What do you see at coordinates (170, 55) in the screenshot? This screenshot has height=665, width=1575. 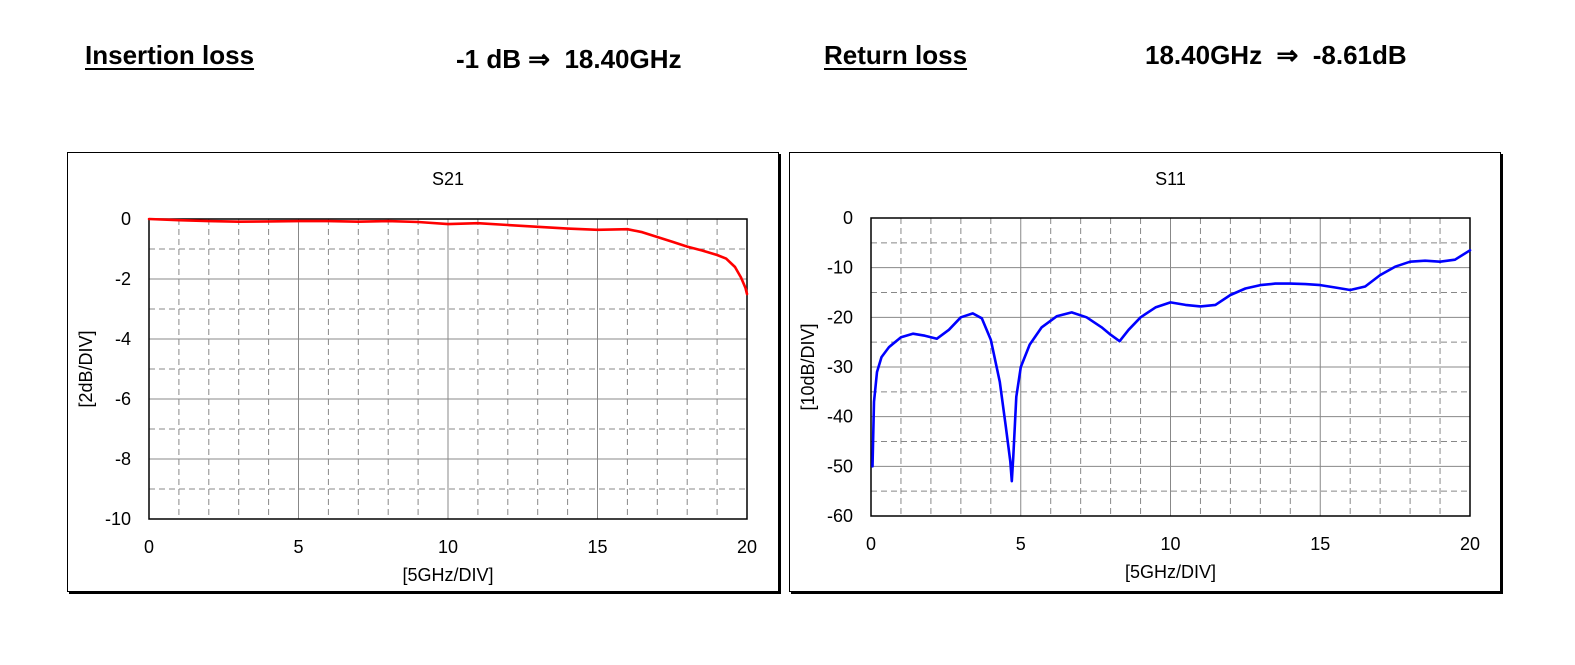 I see `insertion-loss-label: Insertion loss` at bounding box center [170, 55].